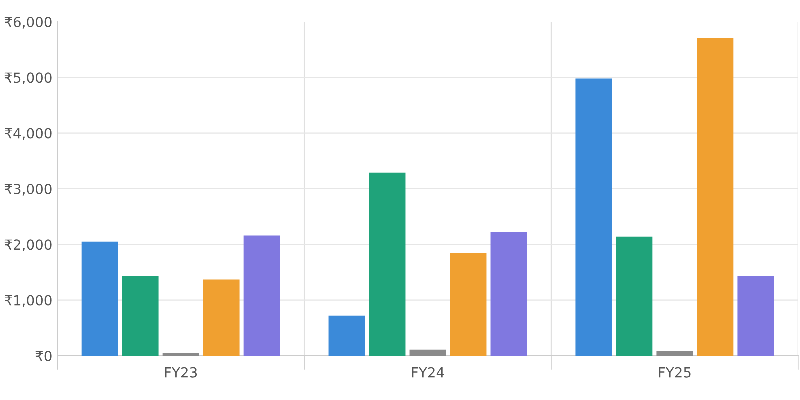 This screenshot has width=800, height=400. I want to click on x-tick-label: FY24, so click(428, 372).